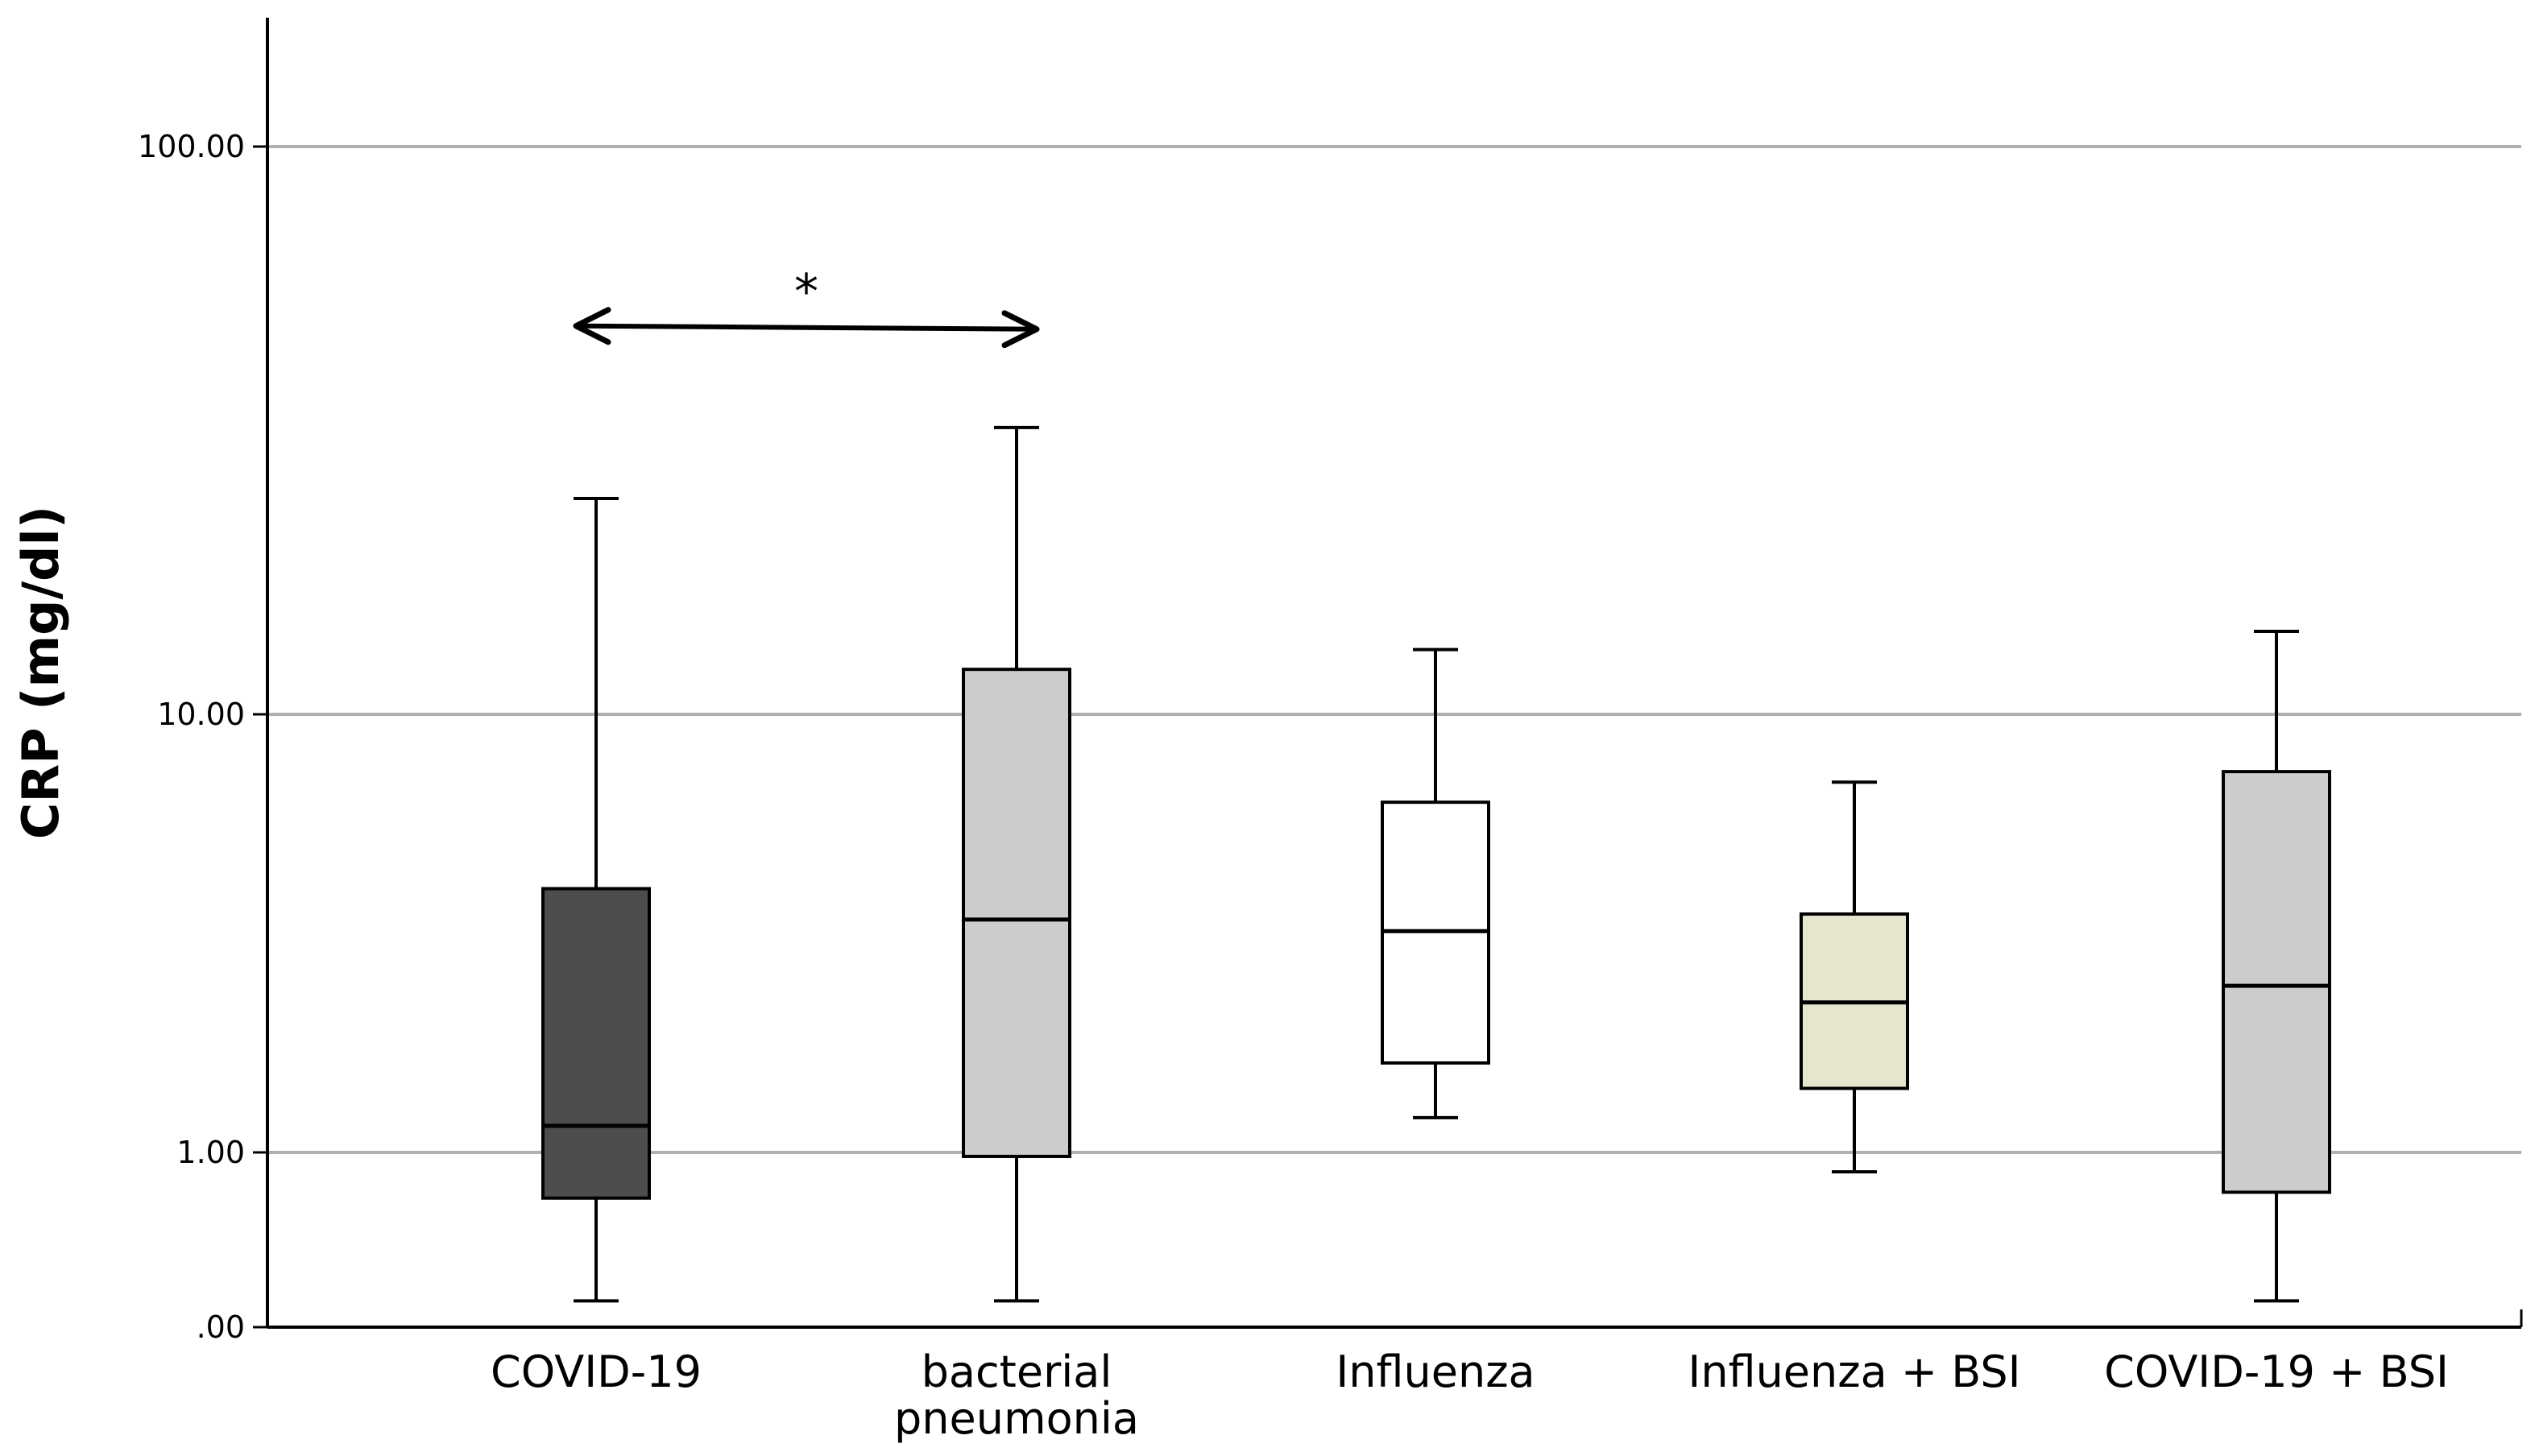 This screenshot has height=1456, width=2535. I want to click on category-label: COVID-19 + BSI, so click(2276, 1372).